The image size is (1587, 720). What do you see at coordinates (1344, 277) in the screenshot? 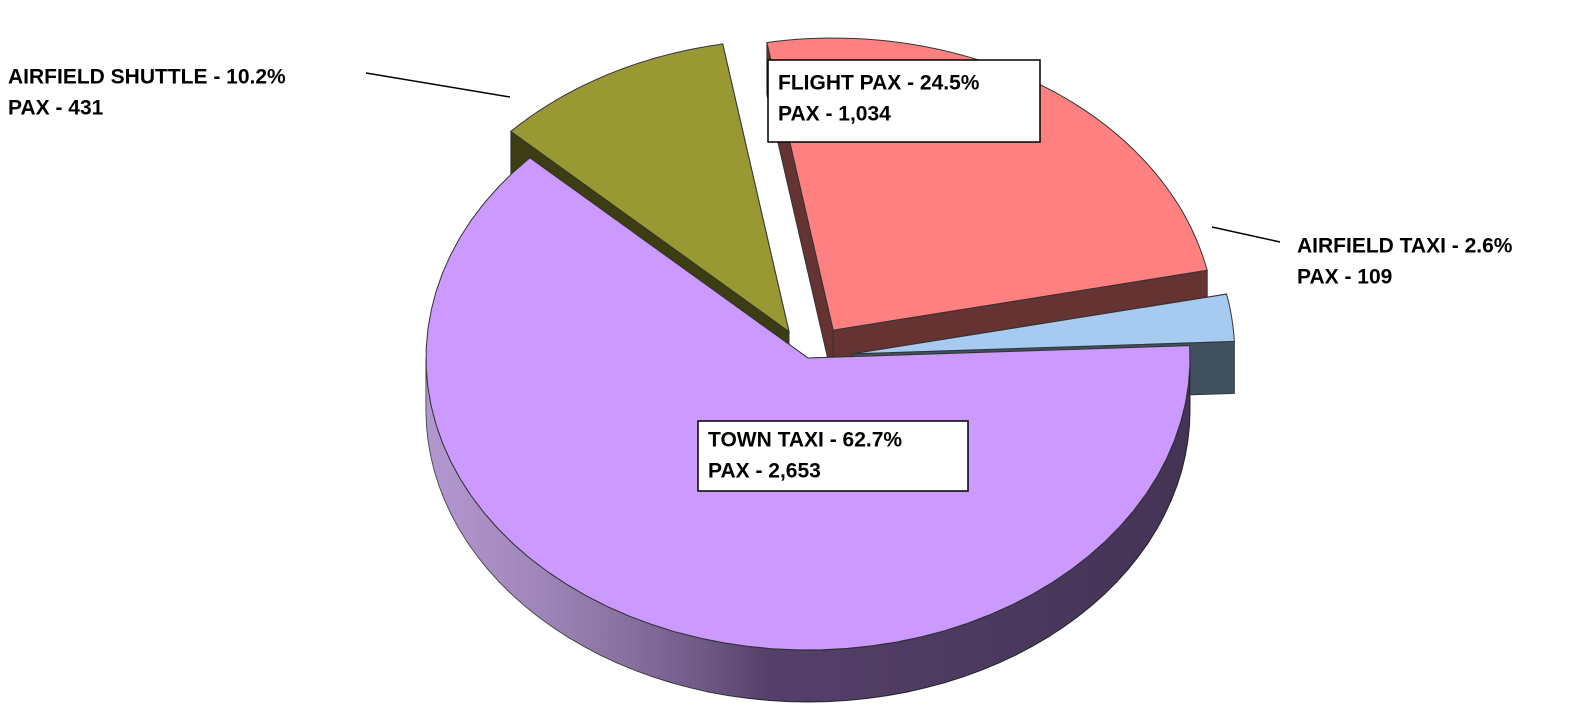
I see `data-label: PAX - 109` at bounding box center [1344, 277].